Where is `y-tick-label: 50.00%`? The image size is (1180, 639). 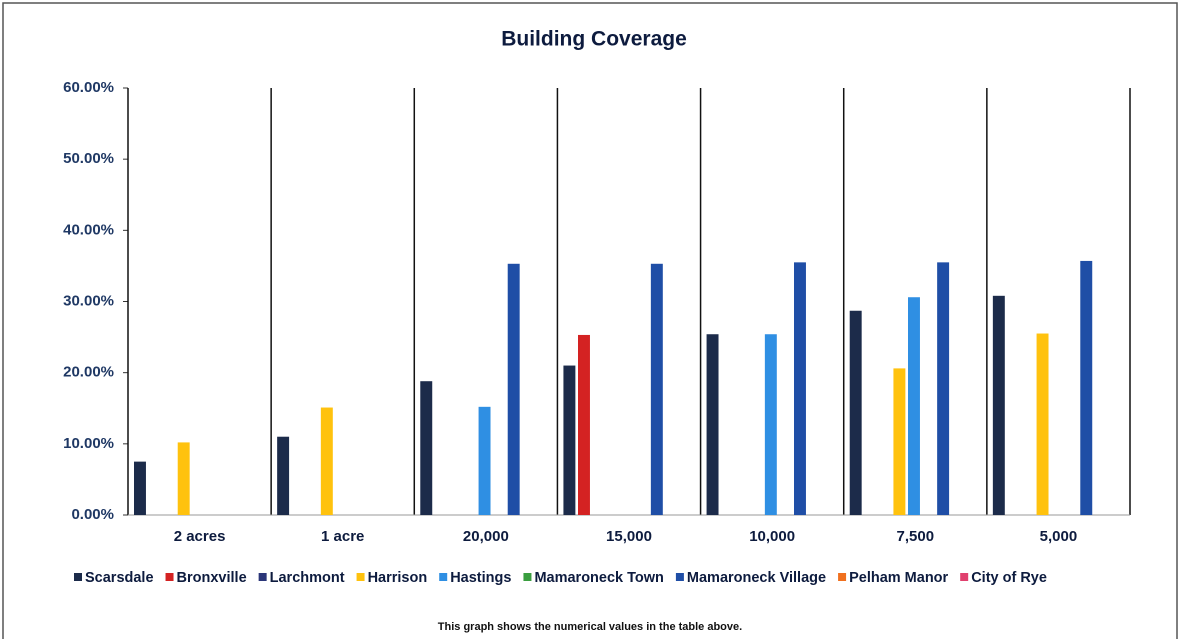
y-tick-label: 50.00% is located at coordinates (88, 158).